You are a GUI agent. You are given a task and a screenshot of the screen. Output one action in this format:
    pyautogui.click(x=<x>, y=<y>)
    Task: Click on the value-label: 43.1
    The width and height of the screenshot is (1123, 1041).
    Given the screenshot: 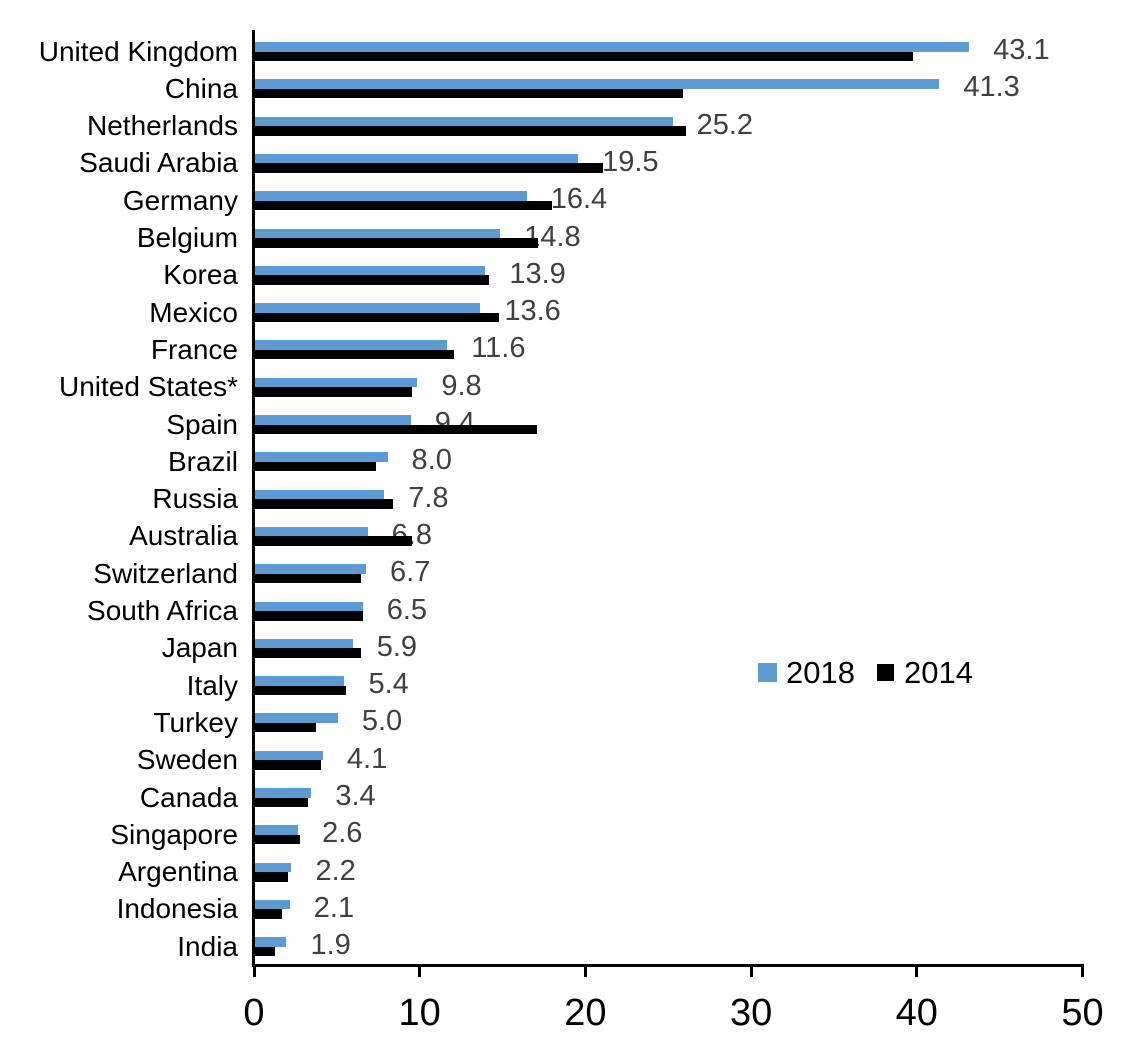 What is the action you would take?
    pyautogui.click(x=1021, y=50)
    